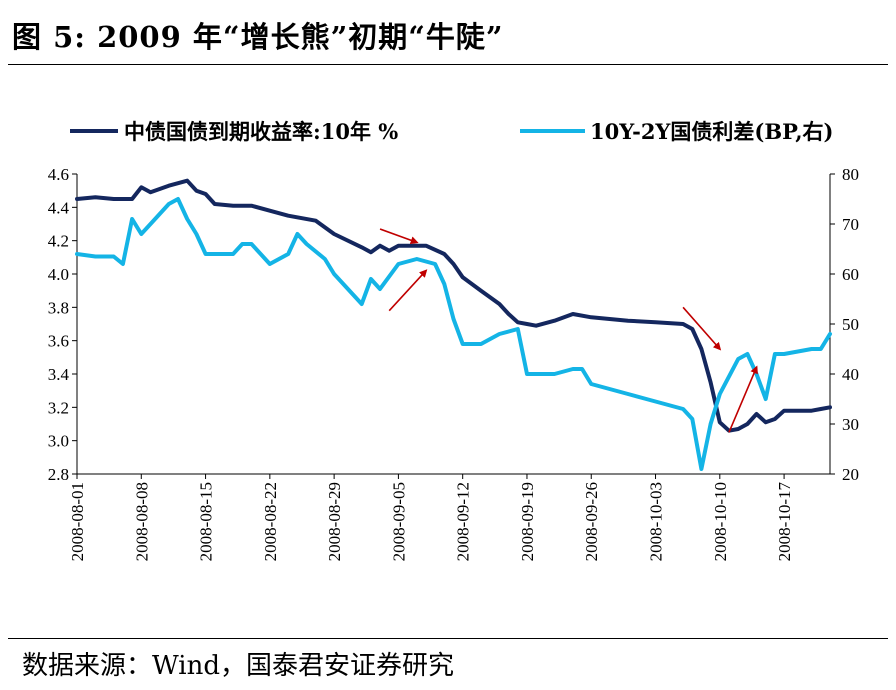  Describe the element at coordinates (238, 666) in the screenshot. I see `source-note: 数据来源：Wind，国泰君安证券研究` at that location.